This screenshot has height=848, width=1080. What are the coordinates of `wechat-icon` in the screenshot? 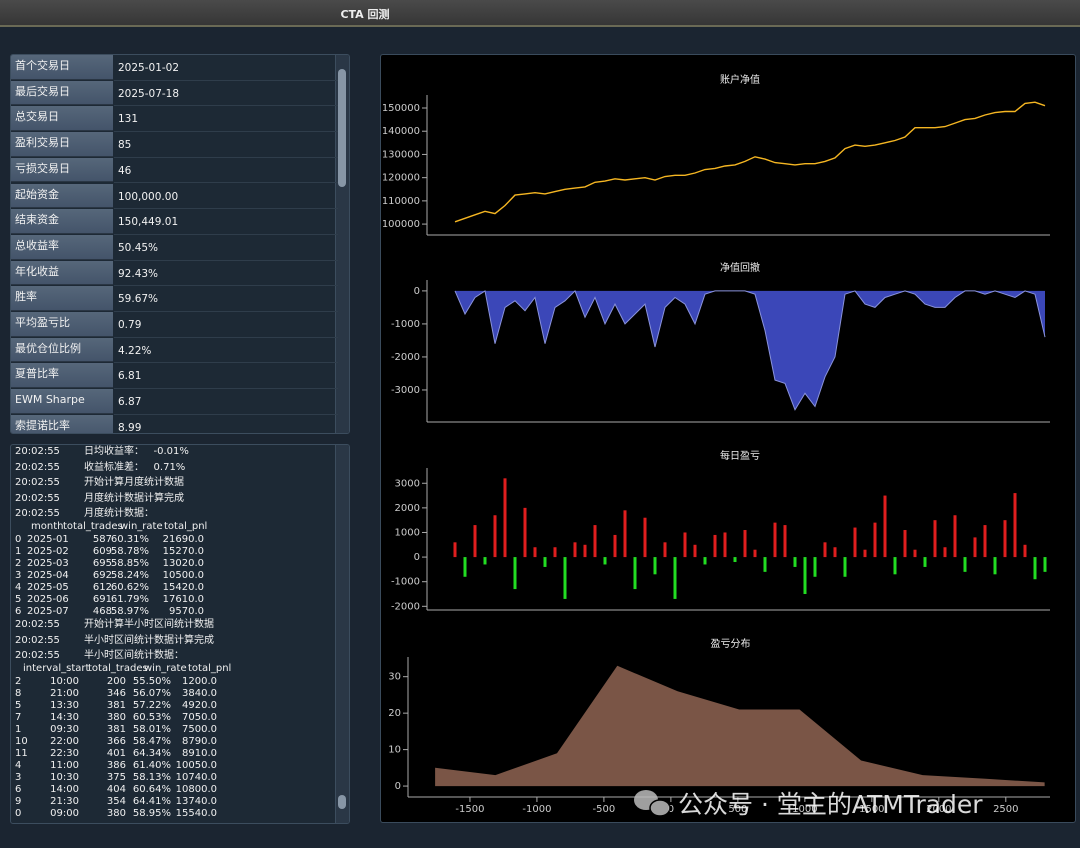 It's located at (652, 803).